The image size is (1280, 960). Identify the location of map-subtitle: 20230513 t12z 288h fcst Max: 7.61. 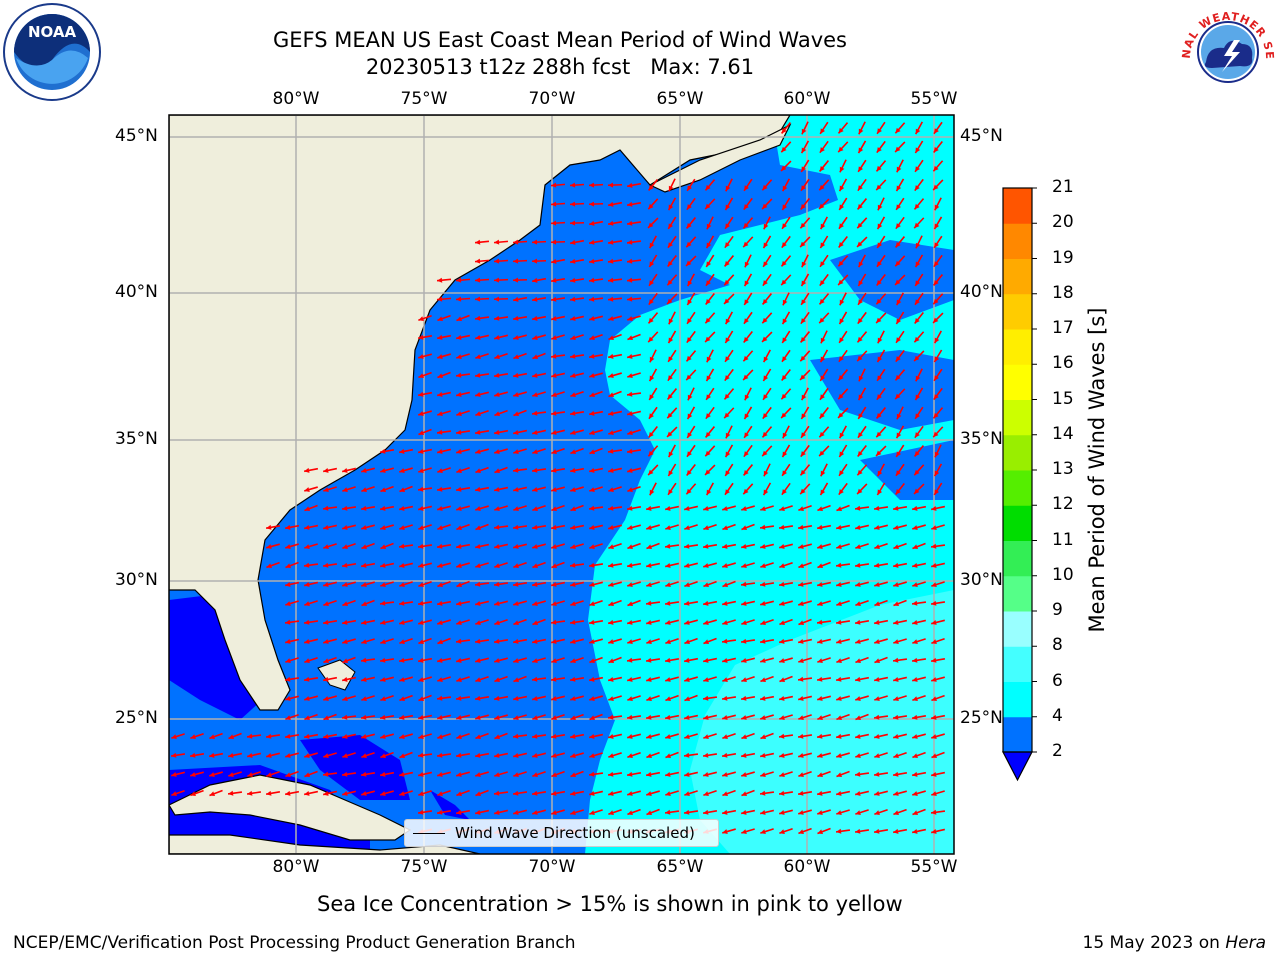
(560, 67).